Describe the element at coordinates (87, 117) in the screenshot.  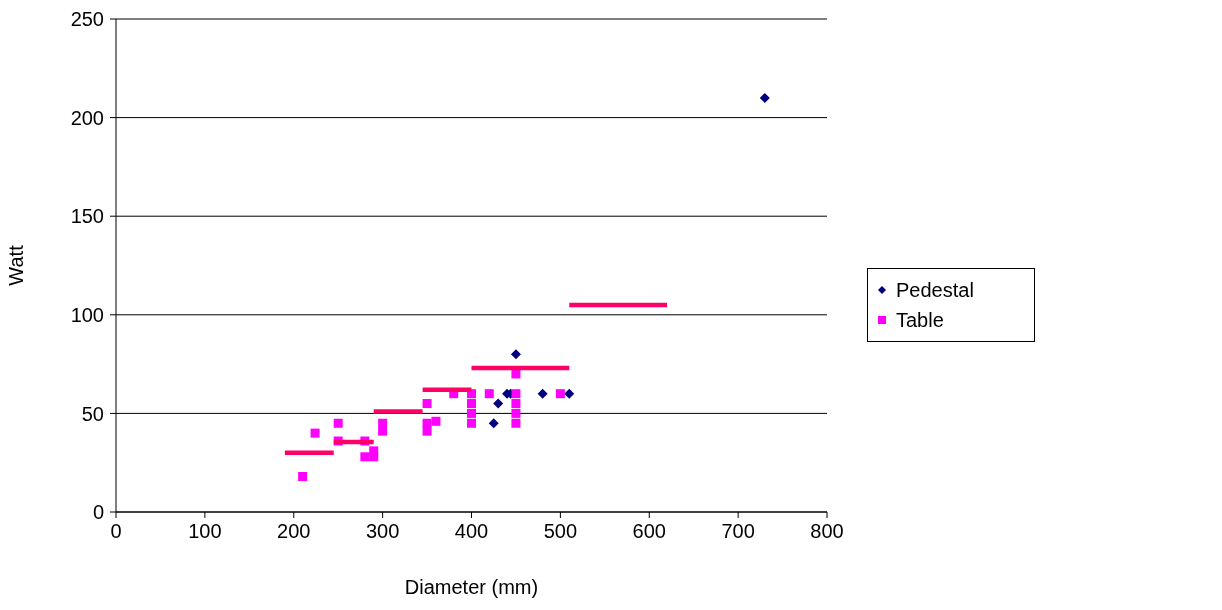
I see `y-tick-label: 200` at that location.